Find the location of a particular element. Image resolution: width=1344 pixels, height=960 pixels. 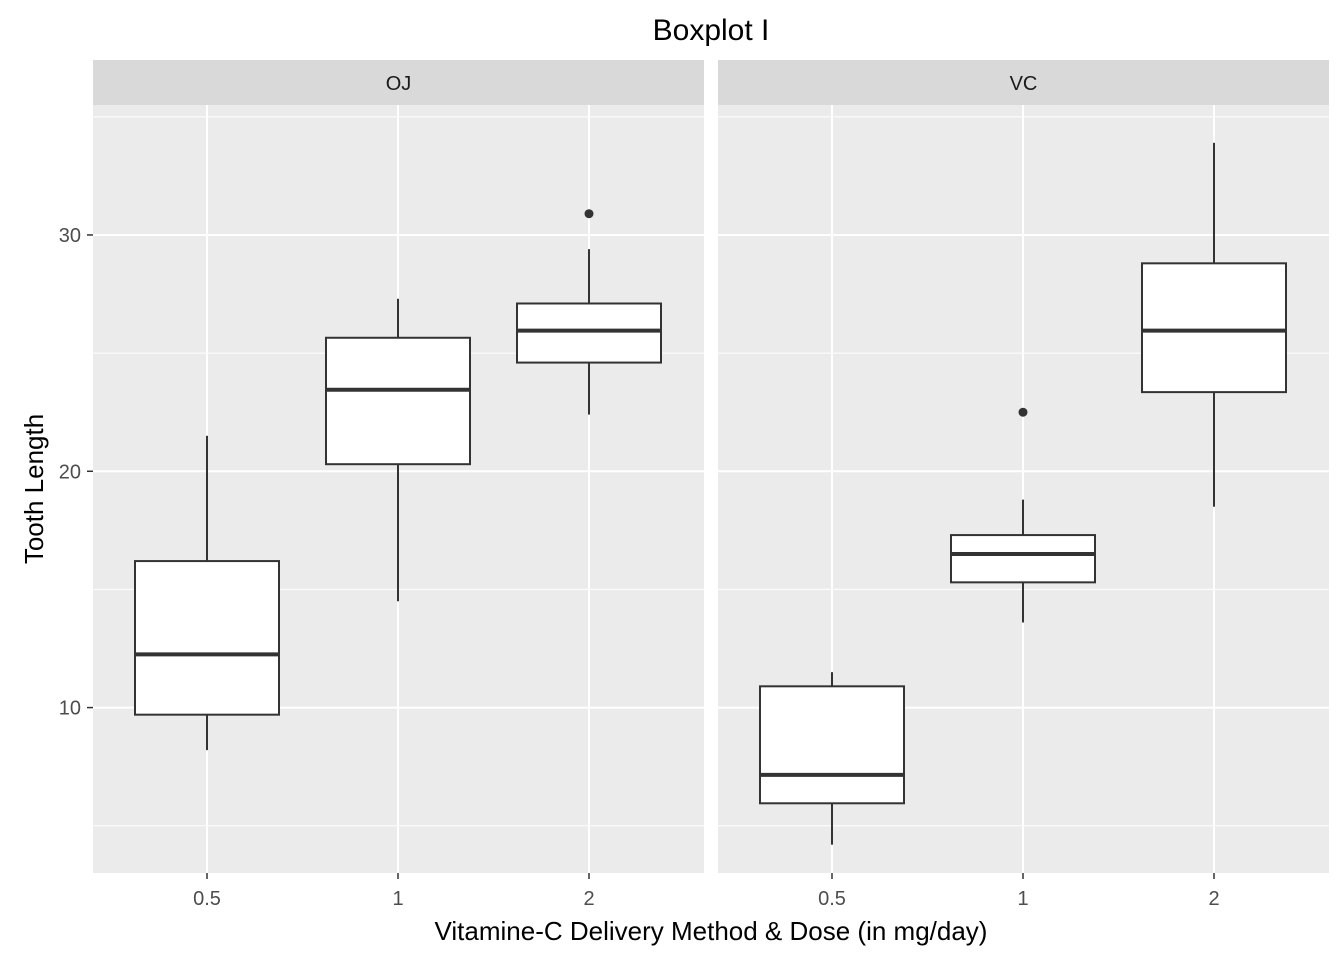

y-axis-title: Tooth Length is located at coordinates (34, 489).